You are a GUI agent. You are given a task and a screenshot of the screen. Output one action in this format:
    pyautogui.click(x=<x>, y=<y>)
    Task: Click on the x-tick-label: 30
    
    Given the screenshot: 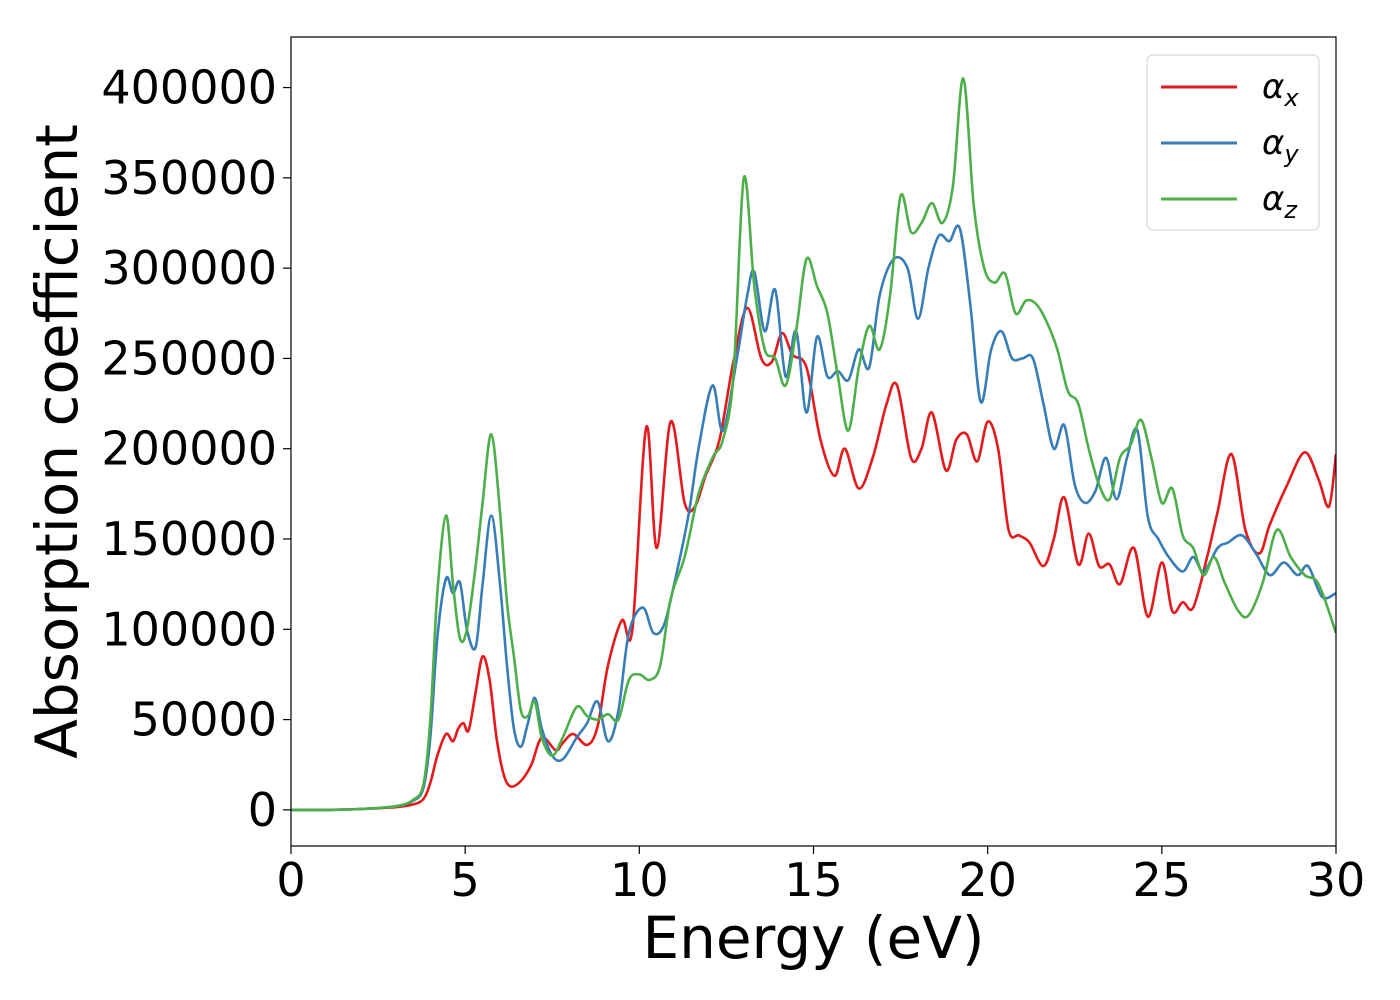 What is the action you would take?
    pyautogui.click(x=1336, y=880)
    